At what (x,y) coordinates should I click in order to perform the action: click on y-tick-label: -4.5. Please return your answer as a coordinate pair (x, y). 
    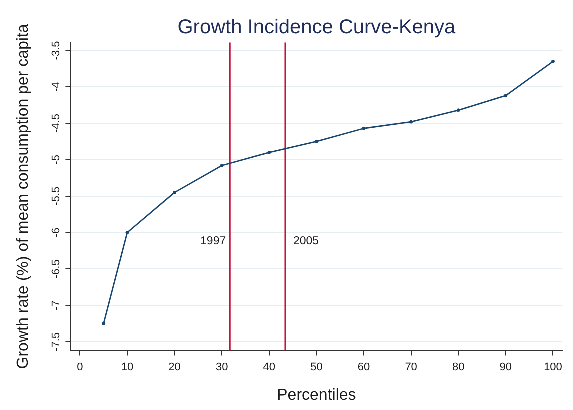
    Looking at the image, I should click on (56, 124).